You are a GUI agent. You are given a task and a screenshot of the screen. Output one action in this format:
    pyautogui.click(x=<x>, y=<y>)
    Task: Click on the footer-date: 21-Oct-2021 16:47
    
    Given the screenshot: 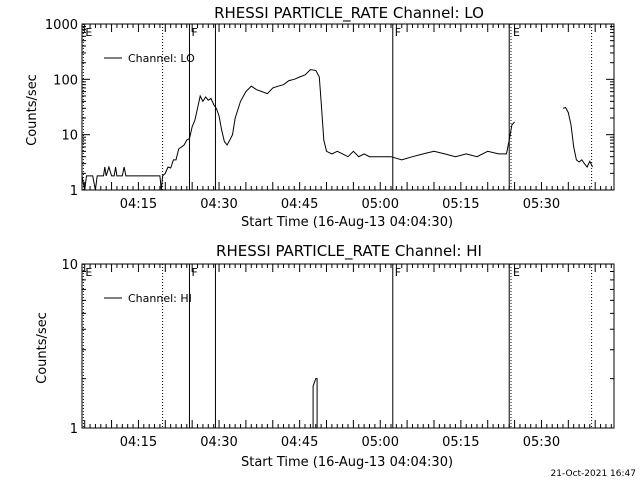 What is the action you would take?
    pyautogui.click(x=593, y=474)
    